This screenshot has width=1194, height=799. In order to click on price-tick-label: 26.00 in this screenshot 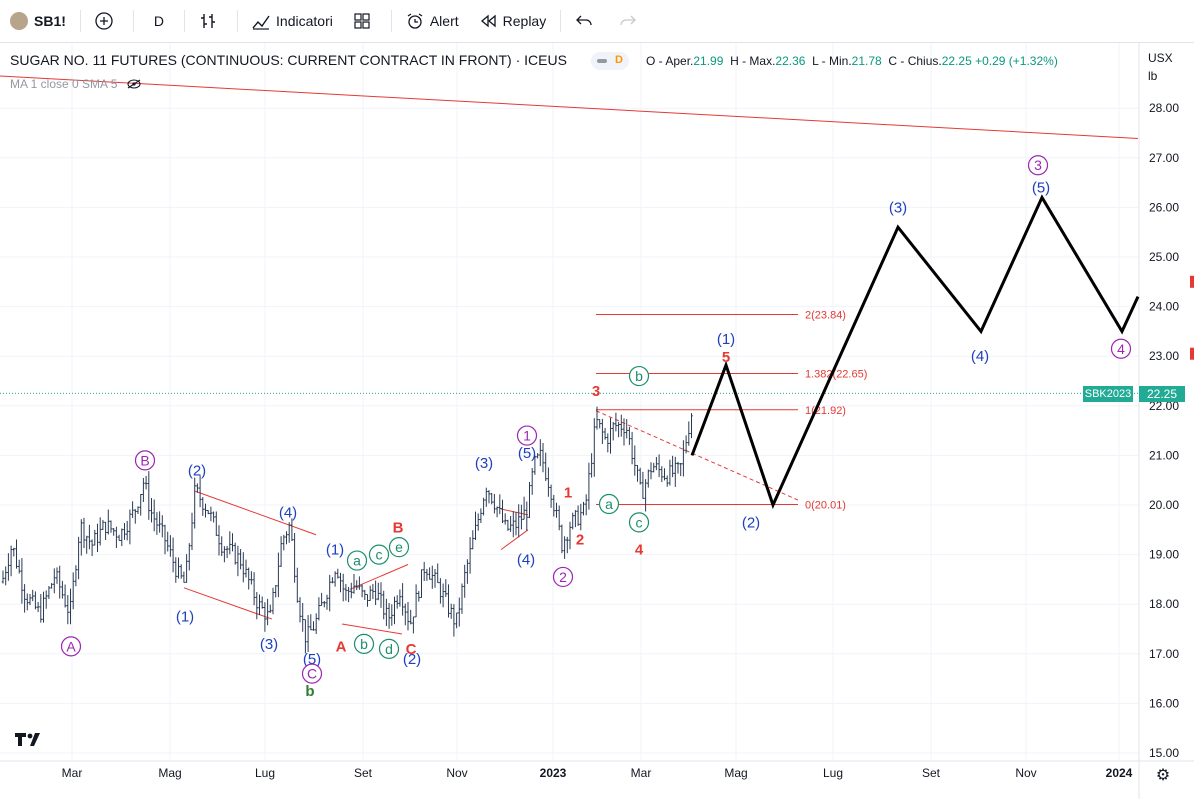, I will do `click(1164, 207)`.